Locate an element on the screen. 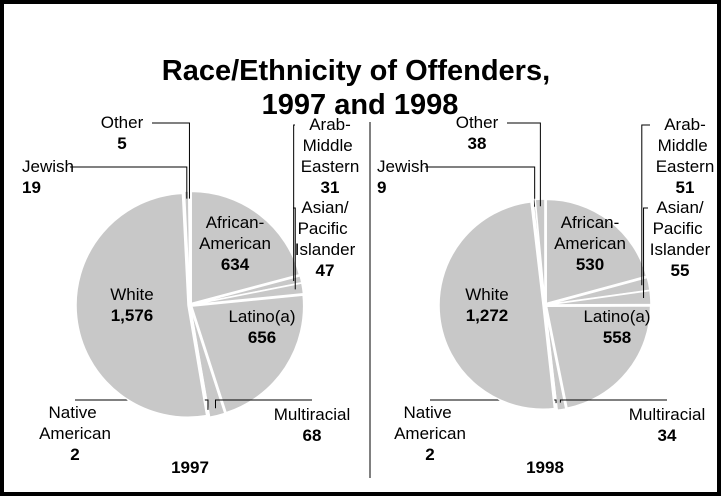  slice-value: 31 is located at coordinates (330, 187).